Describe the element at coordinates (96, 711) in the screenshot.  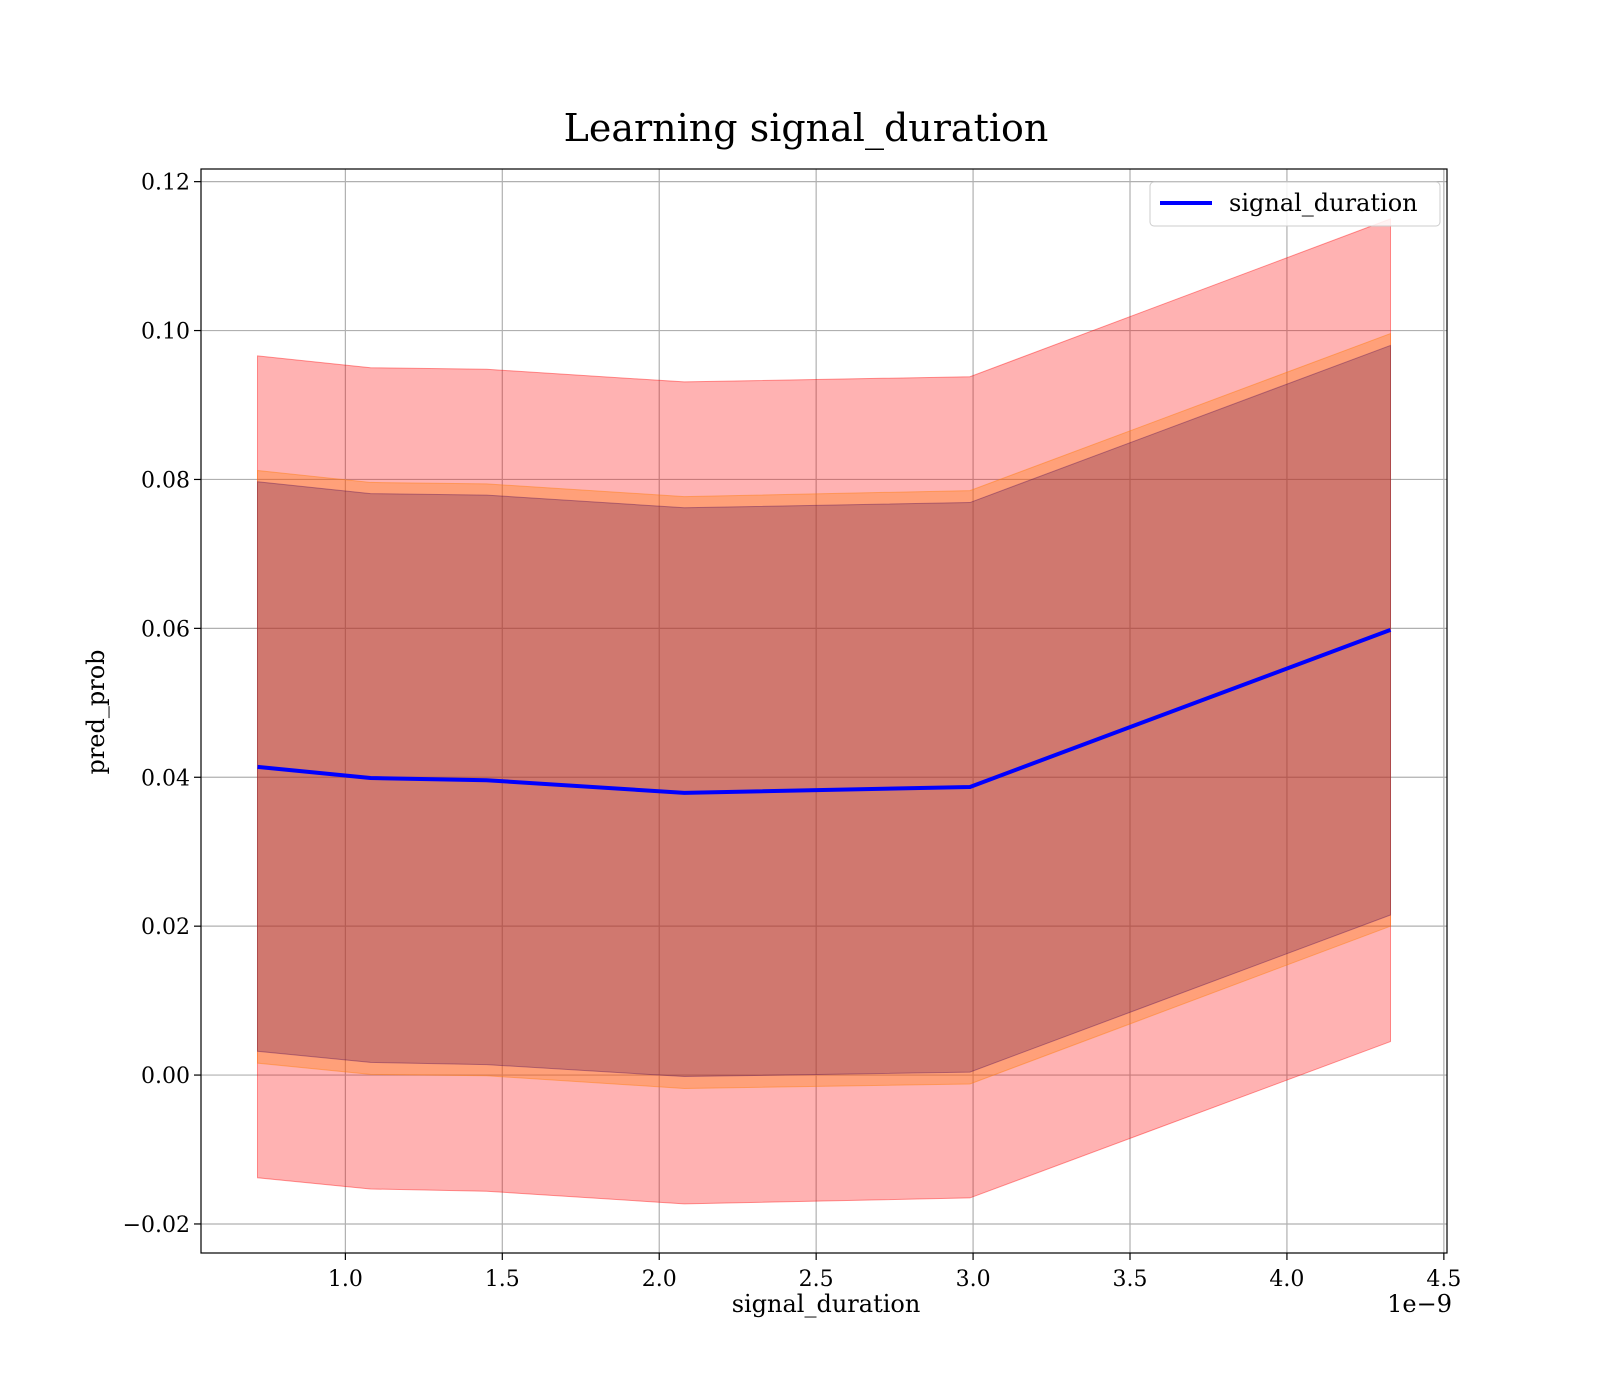
I see `y-axis-label: pred_prob` at that location.